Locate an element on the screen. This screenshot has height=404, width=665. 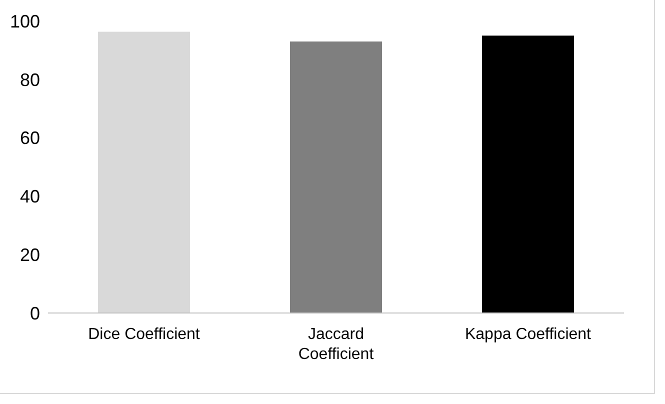
y-tick-label: 40 is located at coordinates (30, 196).